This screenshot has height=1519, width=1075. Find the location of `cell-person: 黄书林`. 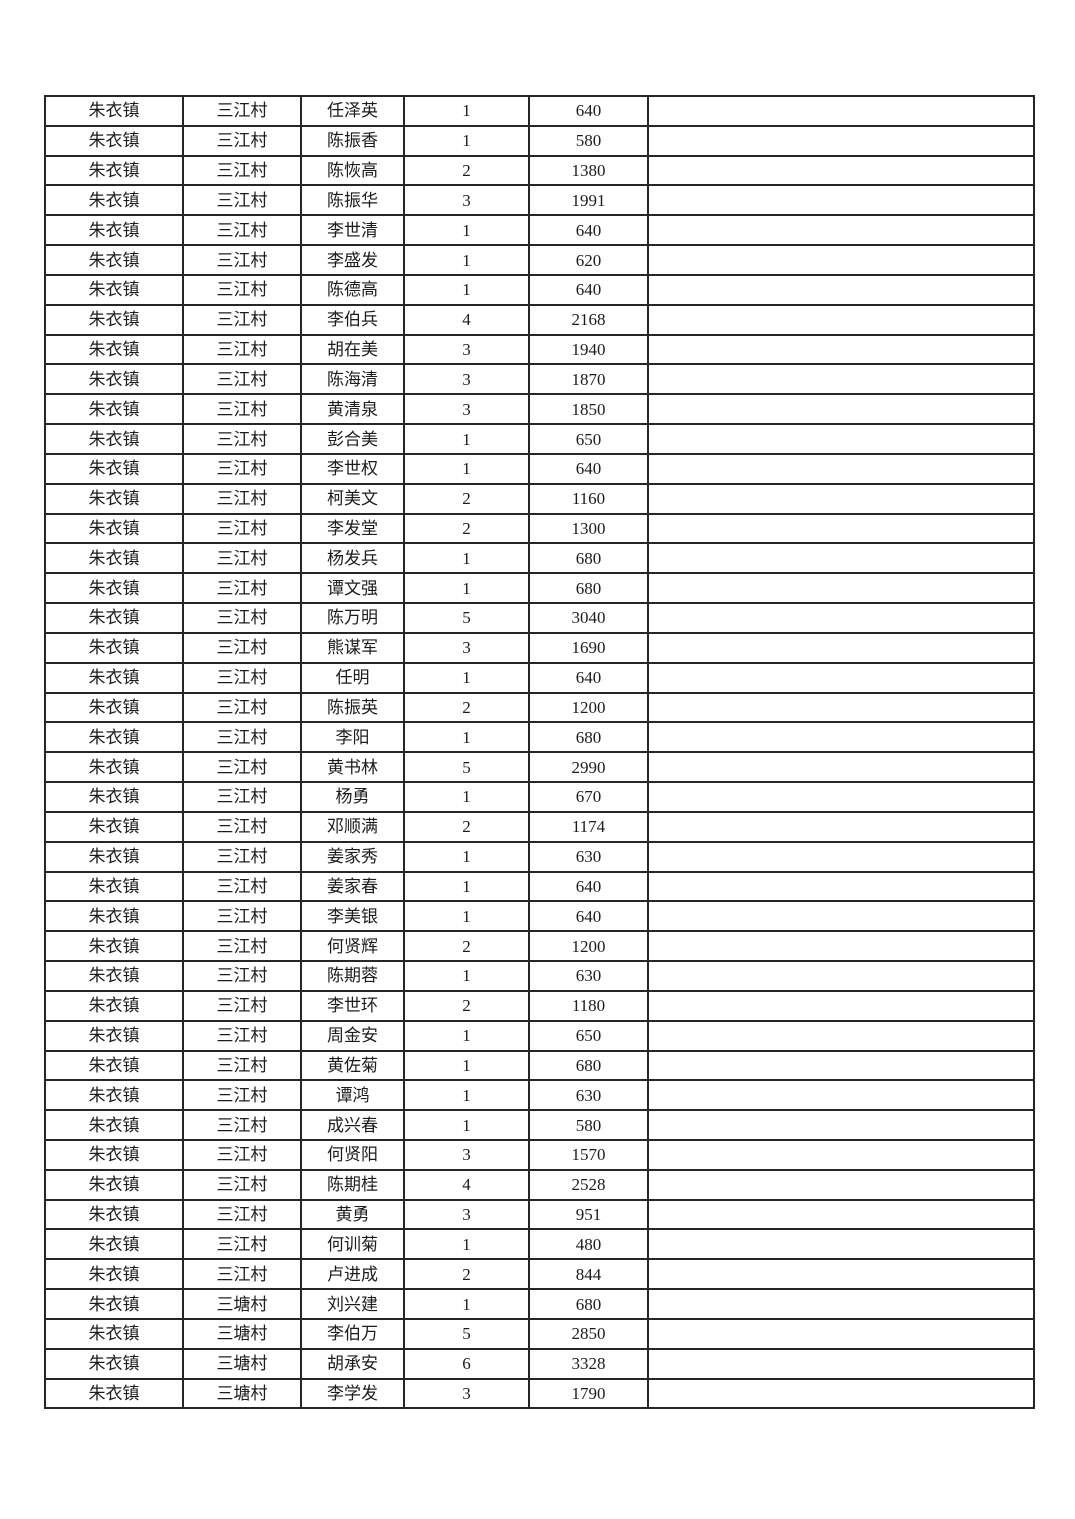

cell-person: 黄书林 is located at coordinates (352, 767).